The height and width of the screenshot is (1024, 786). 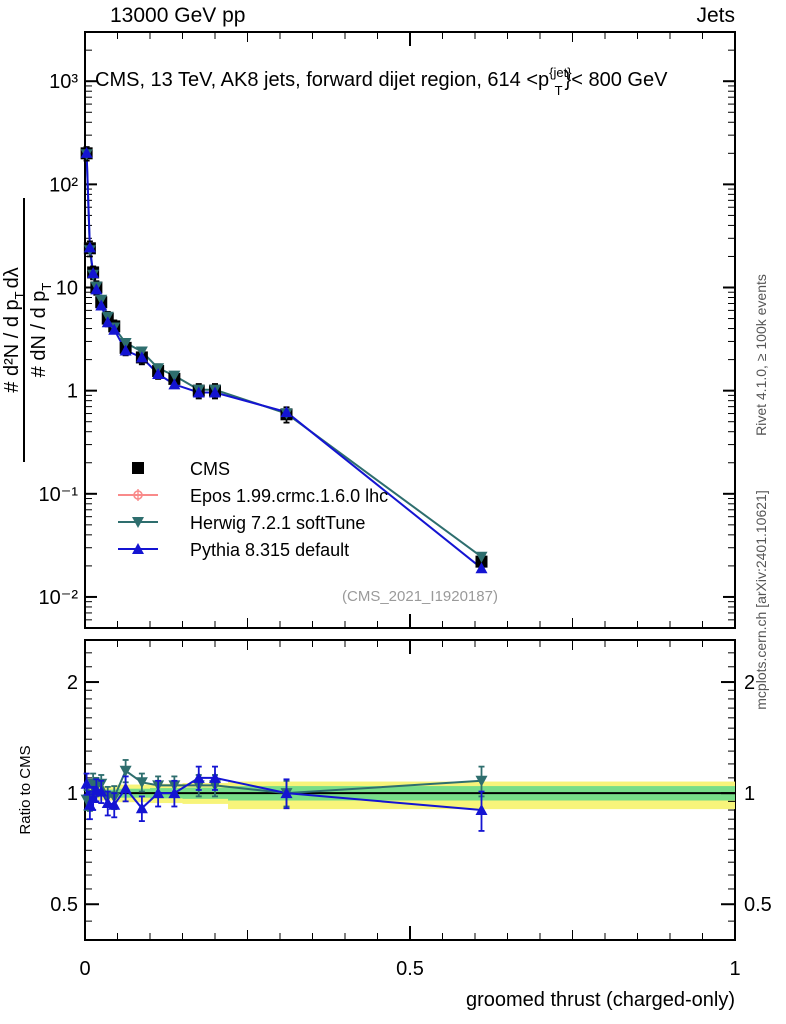 What do you see at coordinates (749, 683) in the screenshot?
I see `y-tick-label-ratio-right-0: 2` at bounding box center [749, 683].